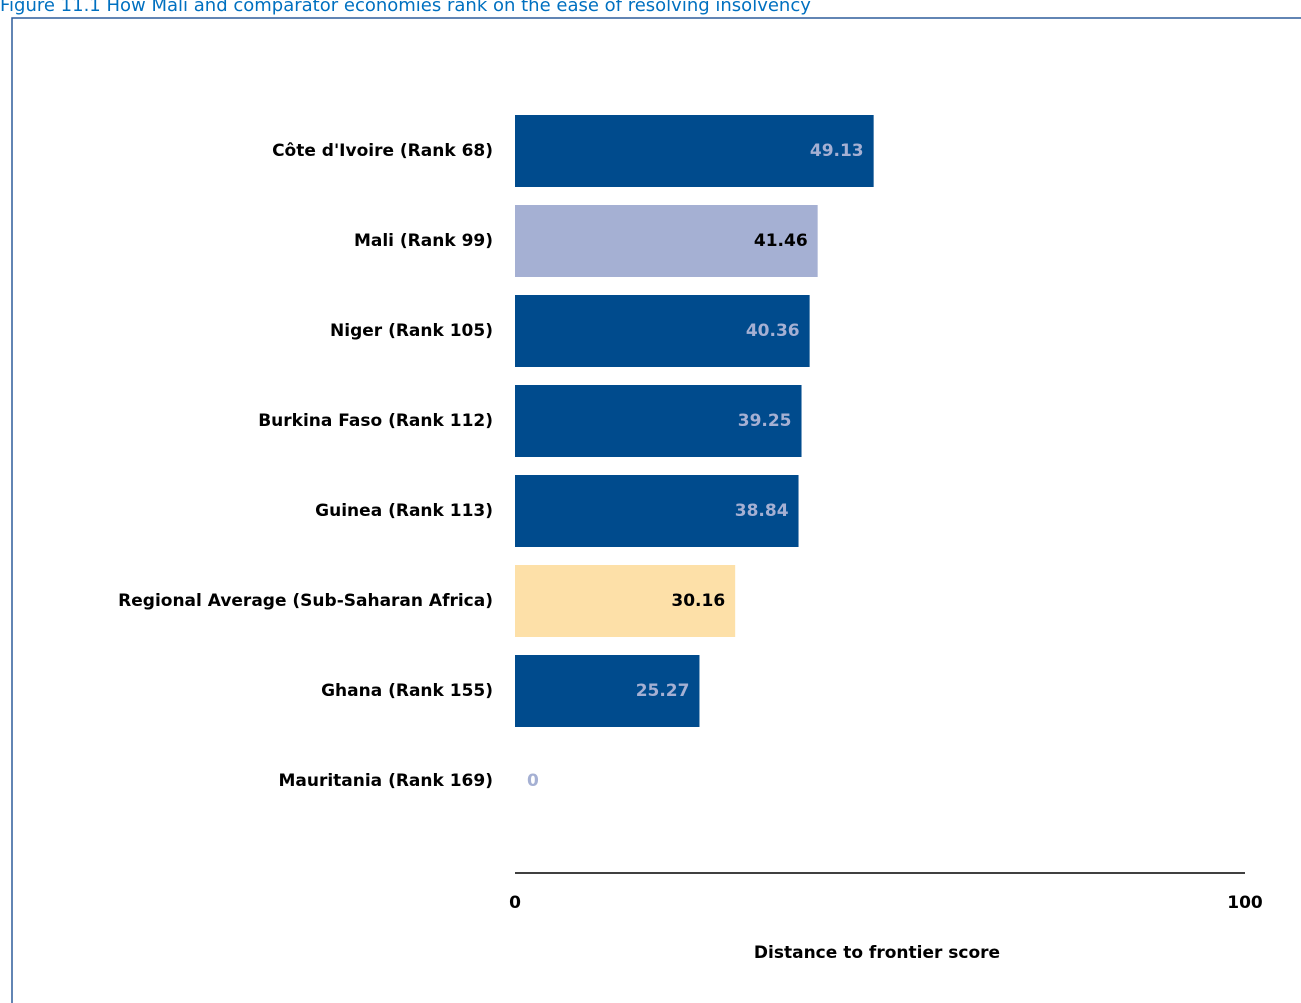 The width and height of the screenshot is (1301, 1003). What do you see at coordinates (423, 241) in the screenshot?
I see `y-tick-label: Mali (Rank 99)` at bounding box center [423, 241].